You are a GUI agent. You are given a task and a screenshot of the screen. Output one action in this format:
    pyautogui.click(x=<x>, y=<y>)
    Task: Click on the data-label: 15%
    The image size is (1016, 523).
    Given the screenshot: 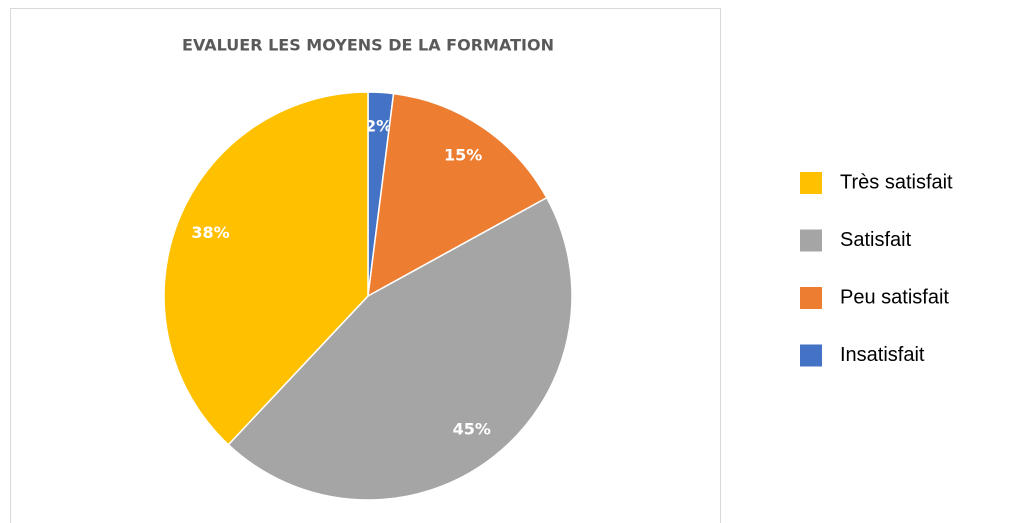 What is the action you would take?
    pyautogui.click(x=463, y=154)
    